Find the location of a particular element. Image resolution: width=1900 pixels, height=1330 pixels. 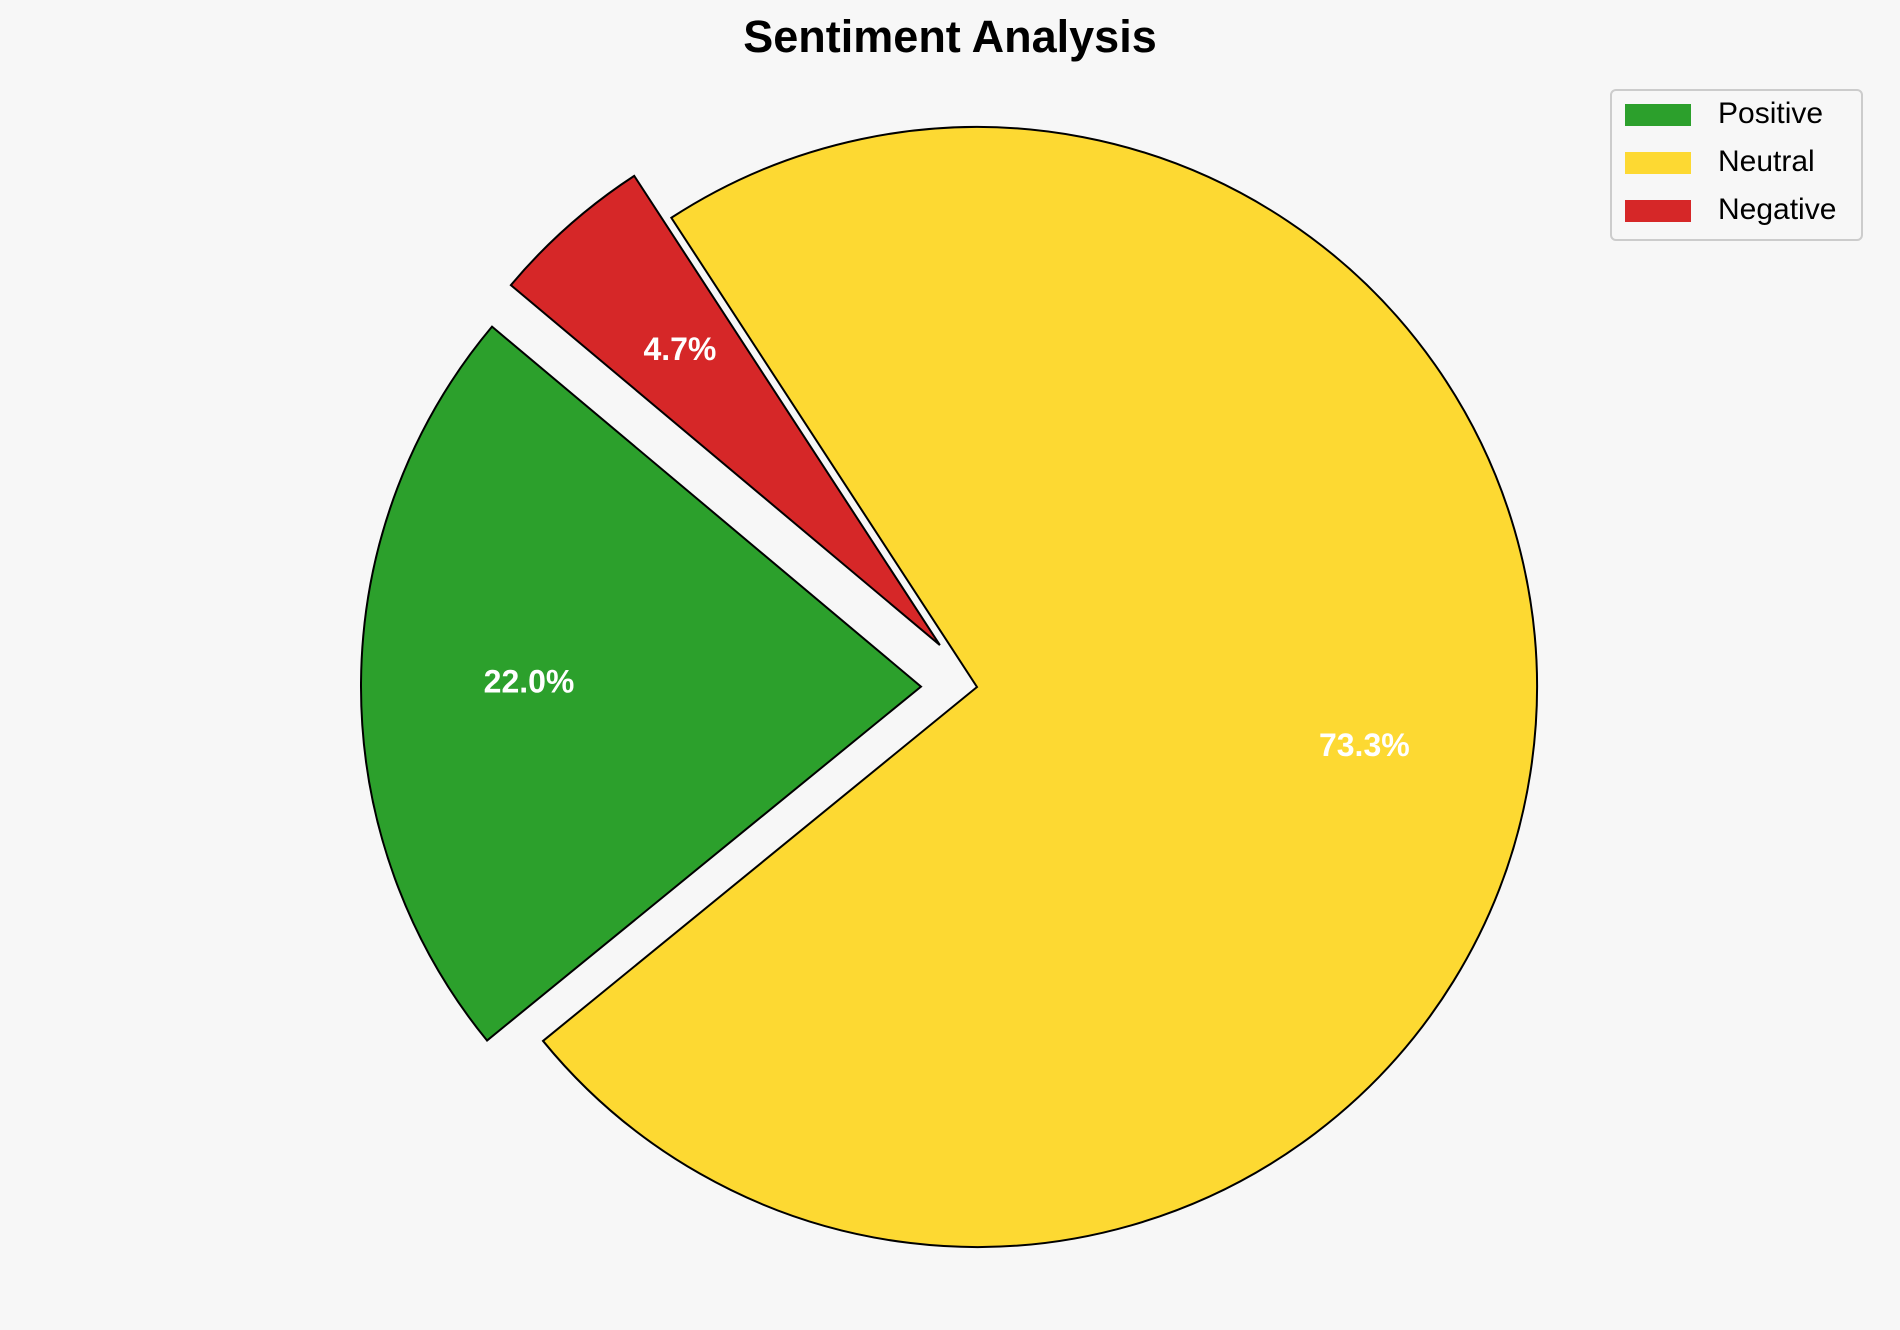

slice-label: 22.0% is located at coordinates (529, 681).